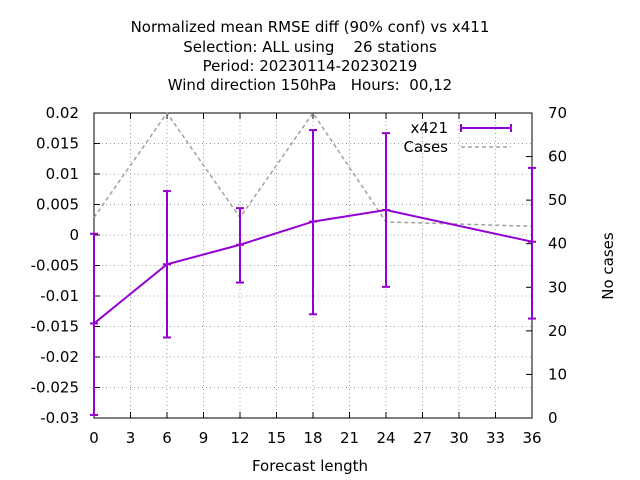 The width and height of the screenshot is (640, 480). Describe the element at coordinates (276, 438) in the screenshot. I see `x-tick-label: 15` at that location.